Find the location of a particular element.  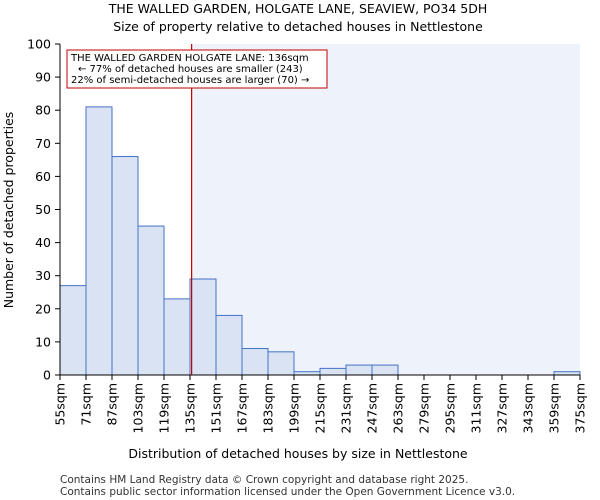

x-tick-label: 151sqm is located at coordinates (216, 408).